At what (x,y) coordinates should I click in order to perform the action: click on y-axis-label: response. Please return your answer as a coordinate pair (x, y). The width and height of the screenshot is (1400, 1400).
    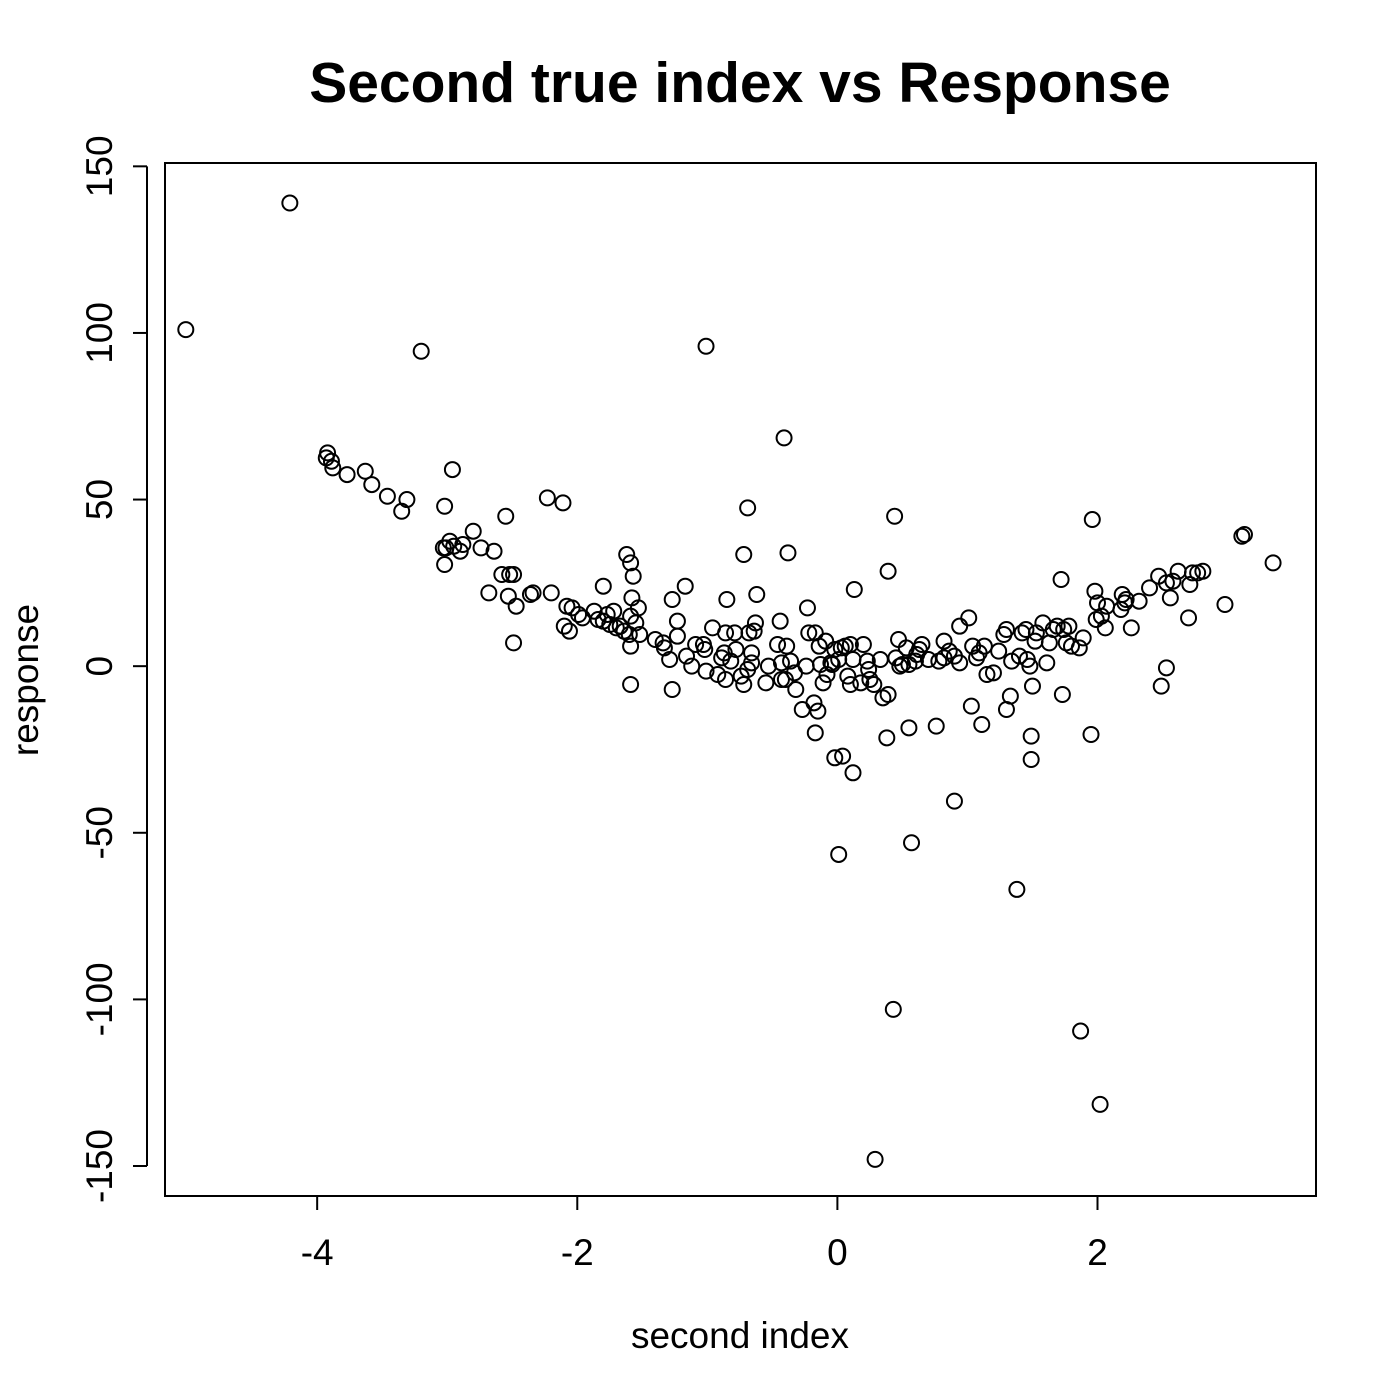
    Looking at the image, I should click on (25, 680).